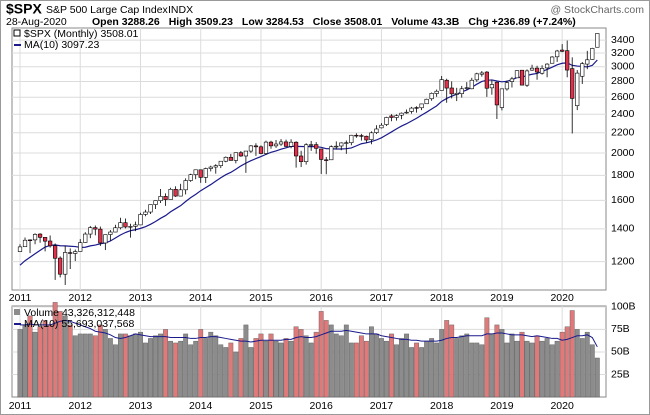 The height and width of the screenshot is (415, 650). Describe the element at coordinates (623, 67) in the screenshot. I see `y-tick-label: 3000` at that location.